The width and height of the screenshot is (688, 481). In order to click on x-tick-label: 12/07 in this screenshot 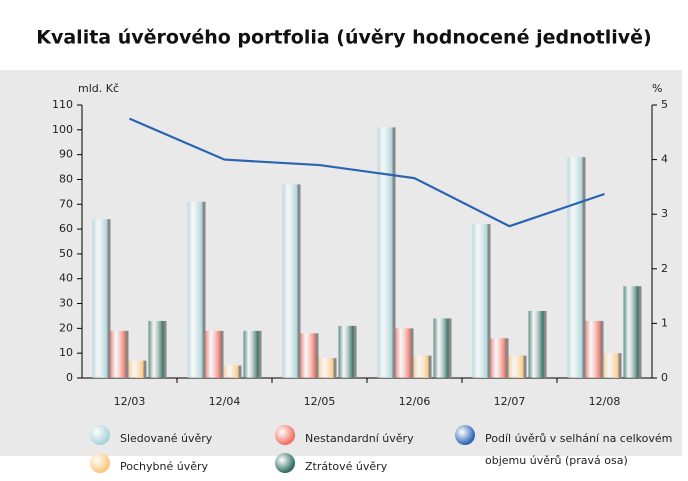, I will do `click(510, 401)`.